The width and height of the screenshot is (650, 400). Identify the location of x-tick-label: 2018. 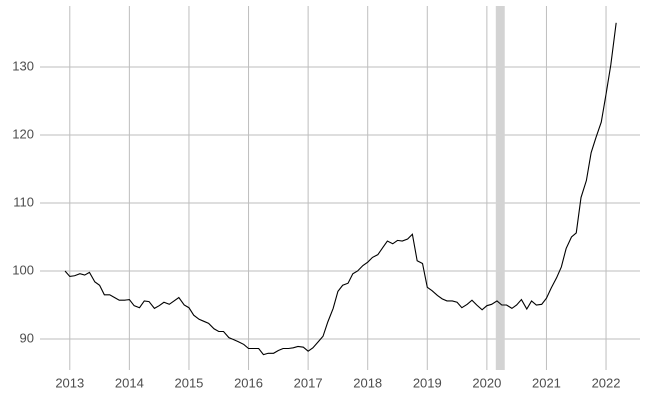
(367, 382).